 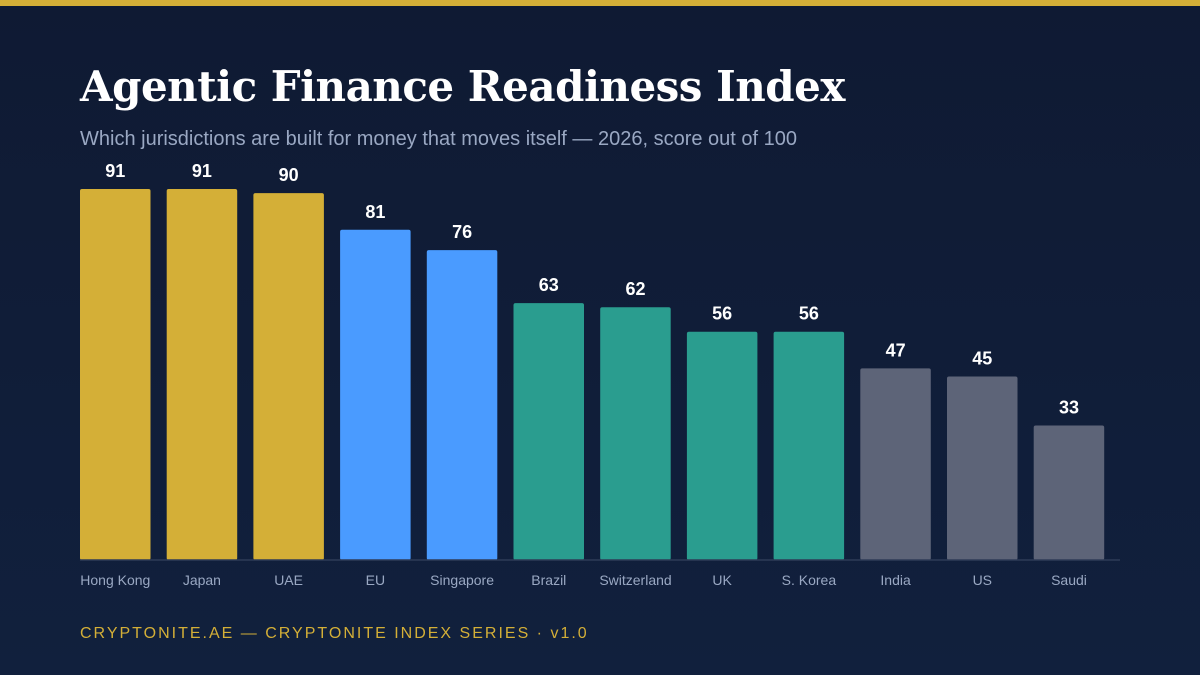 What do you see at coordinates (1069, 408) in the screenshot?
I see `data-label: 33` at bounding box center [1069, 408].